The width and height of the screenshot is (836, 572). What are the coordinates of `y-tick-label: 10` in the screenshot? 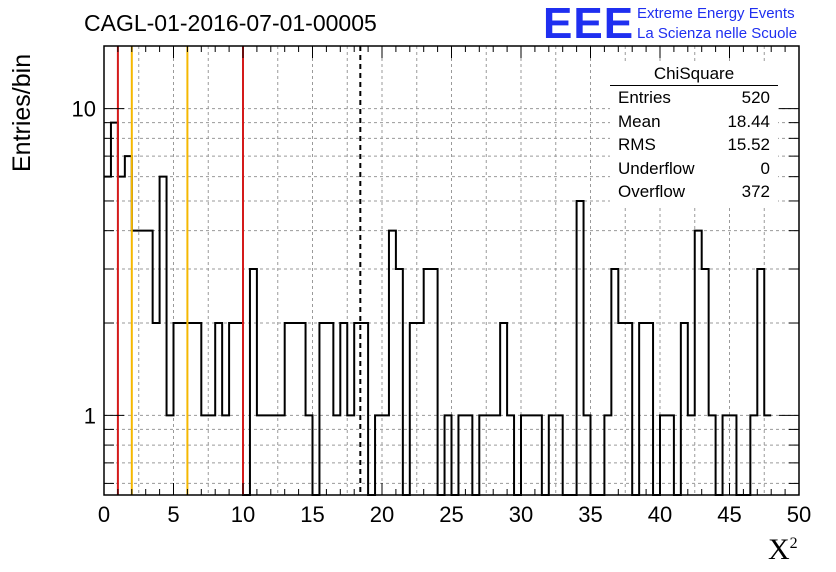 It's located at (84, 109).